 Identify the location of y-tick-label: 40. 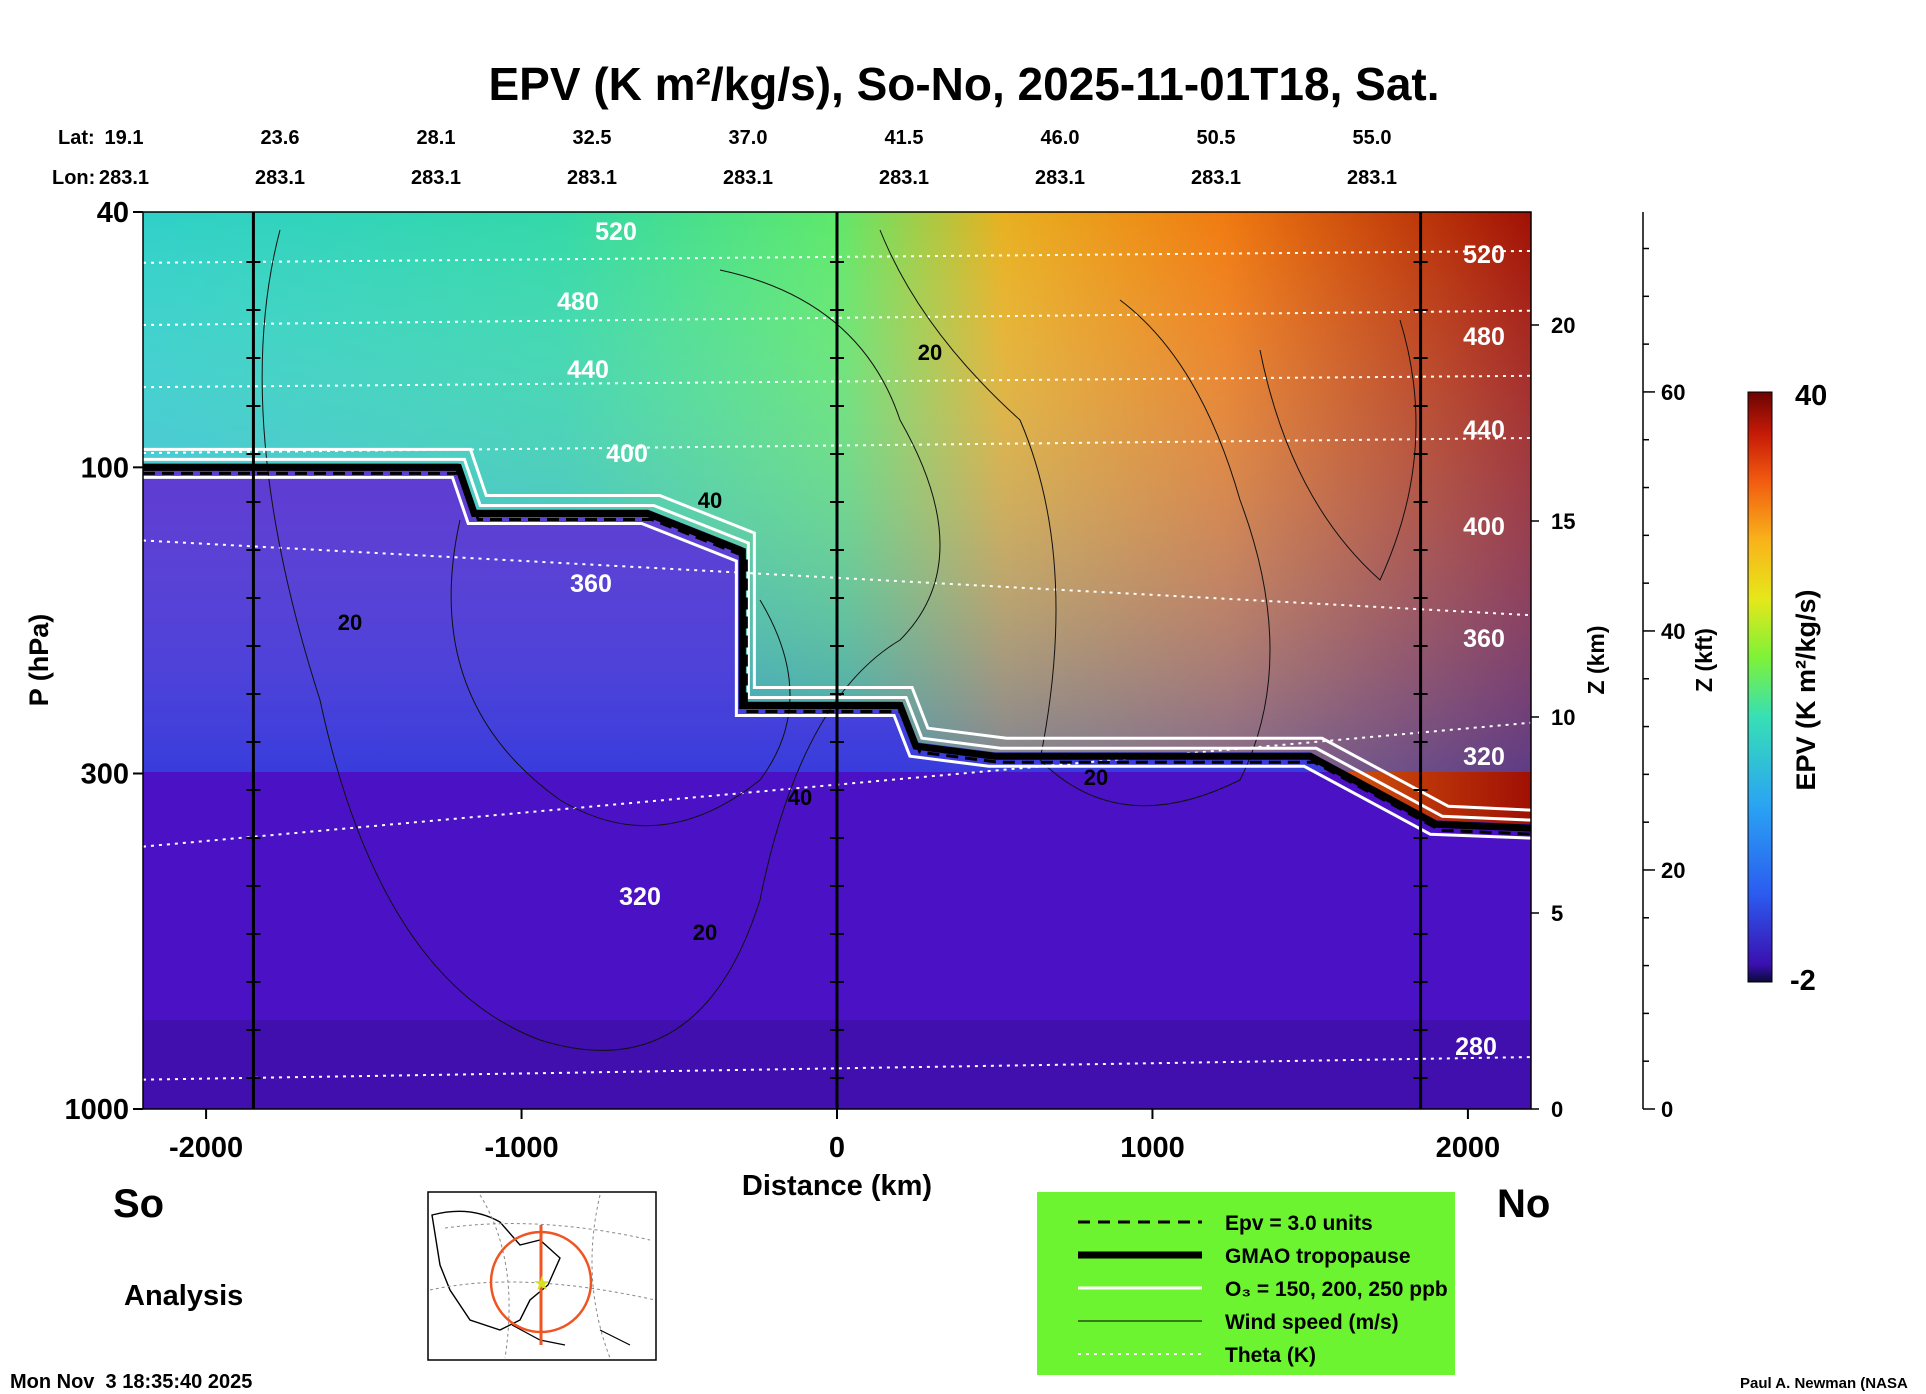
(113, 213).